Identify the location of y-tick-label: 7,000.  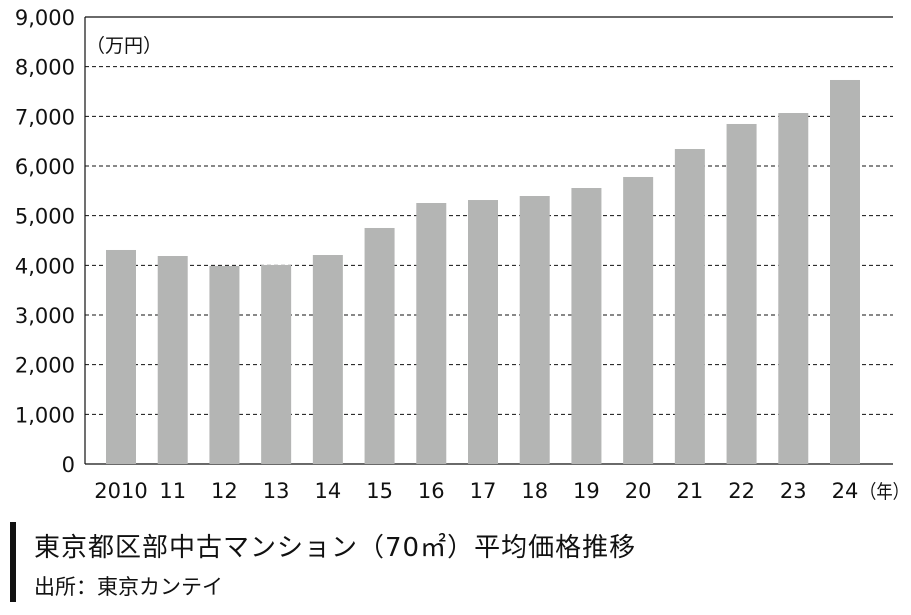
(45, 117).